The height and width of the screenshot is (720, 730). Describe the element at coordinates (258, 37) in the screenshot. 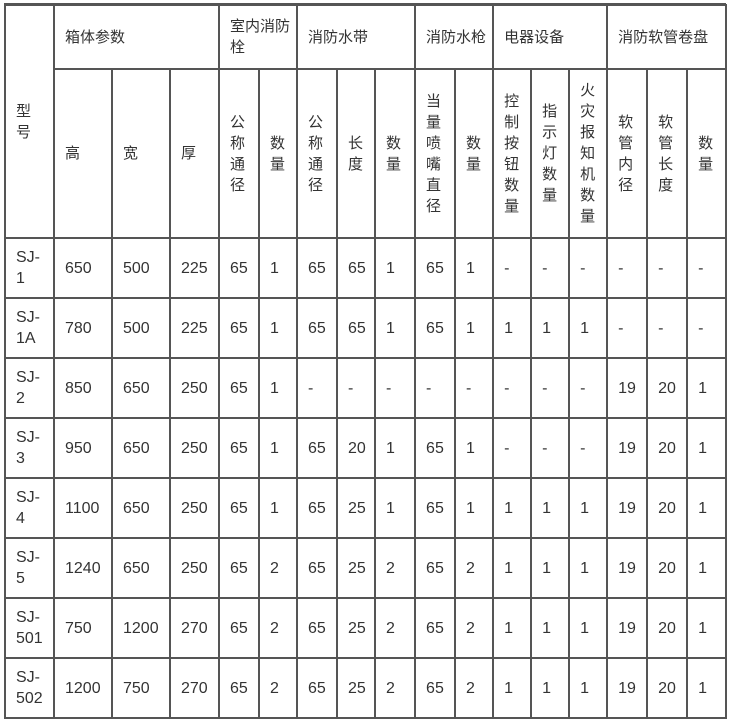

I see `header-group-hydrant: 室内消防栓` at that location.